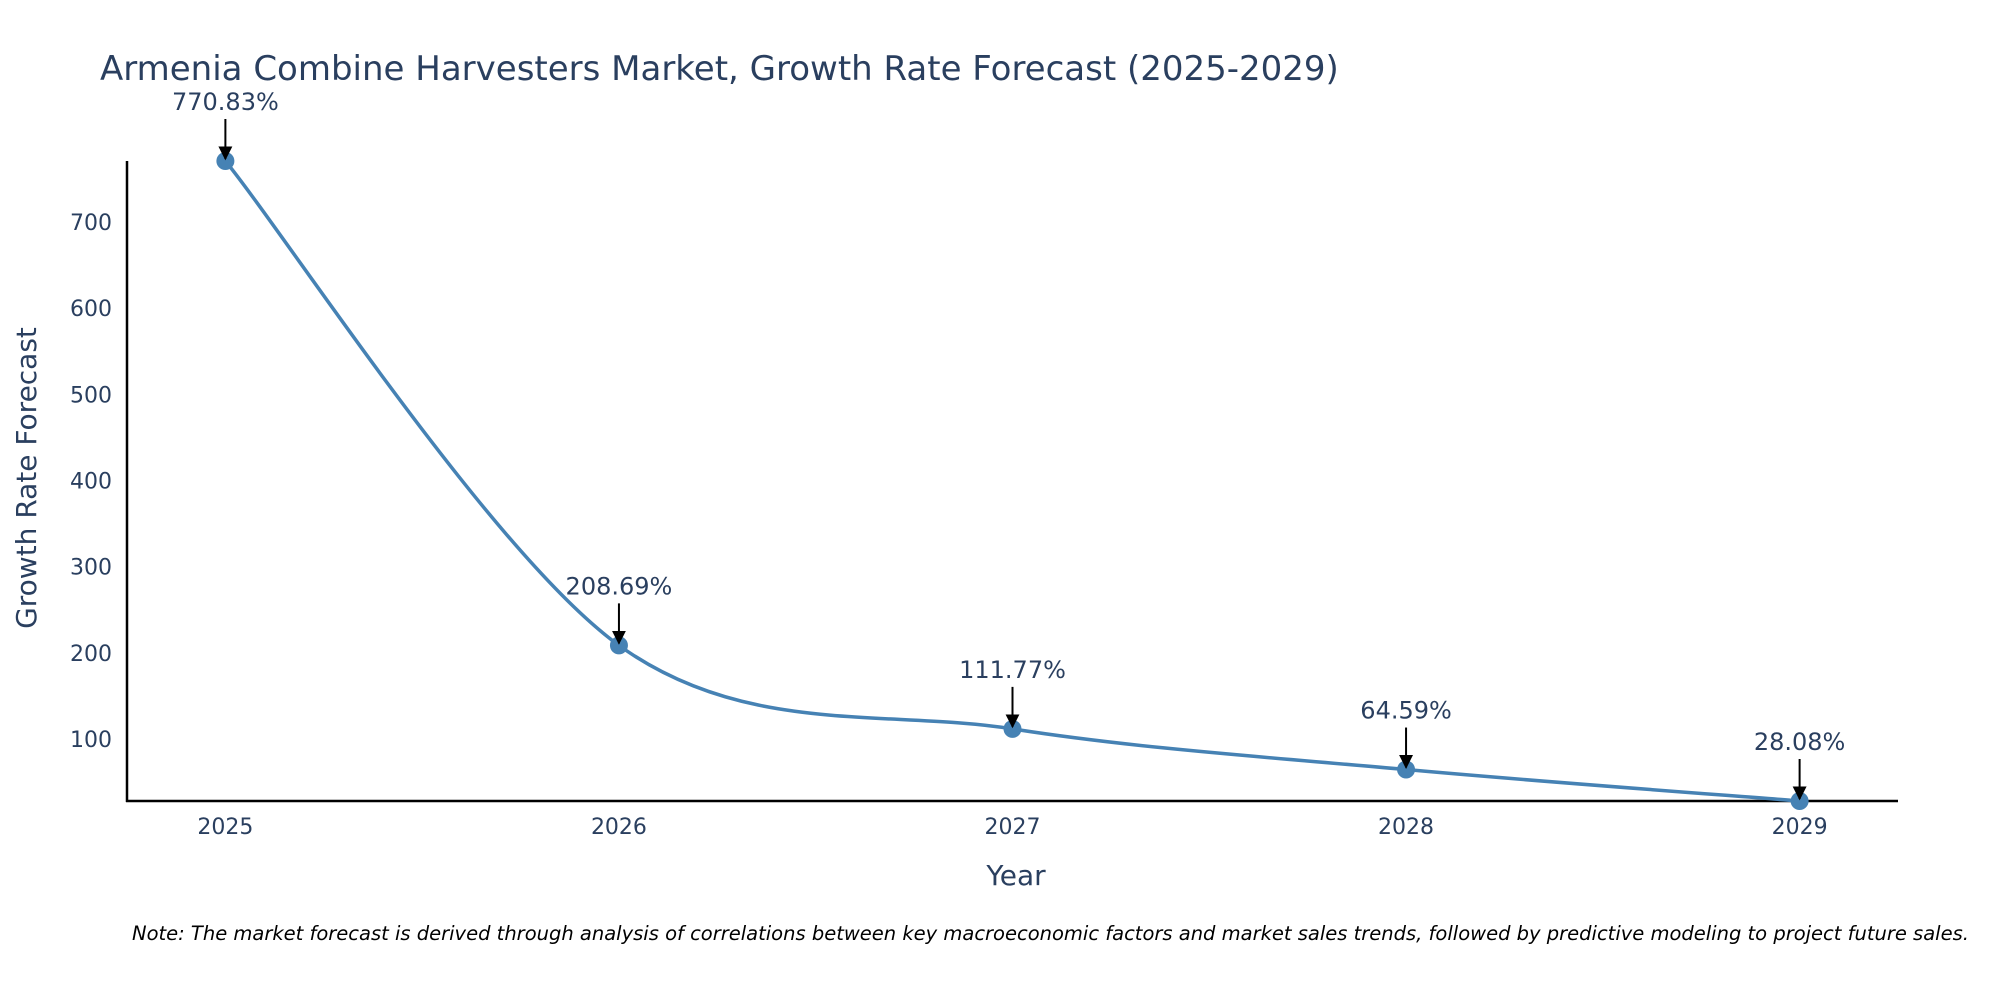  What do you see at coordinates (619, 586) in the screenshot?
I see `data-label: 208.69%` at bounding box center [619, 586].